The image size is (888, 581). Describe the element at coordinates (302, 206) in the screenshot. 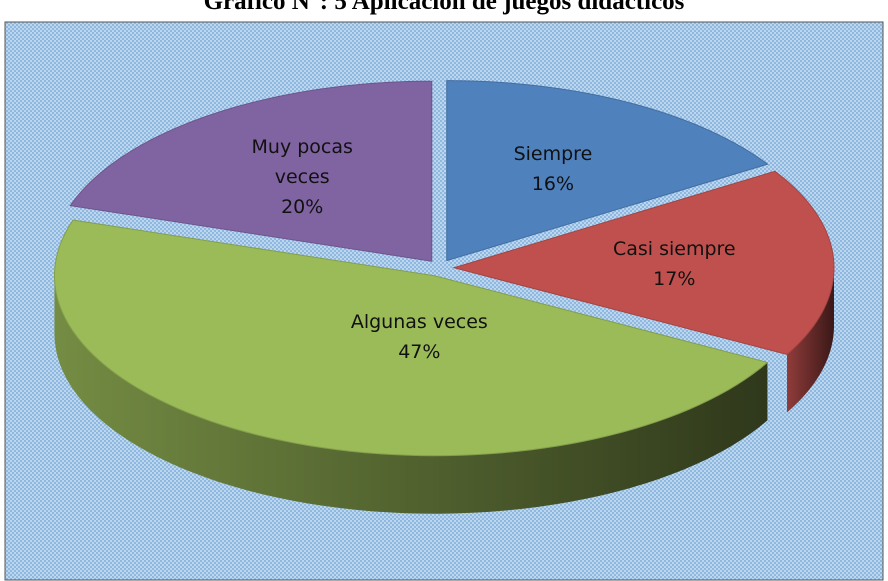

I see `value-label: 20%` at that location.